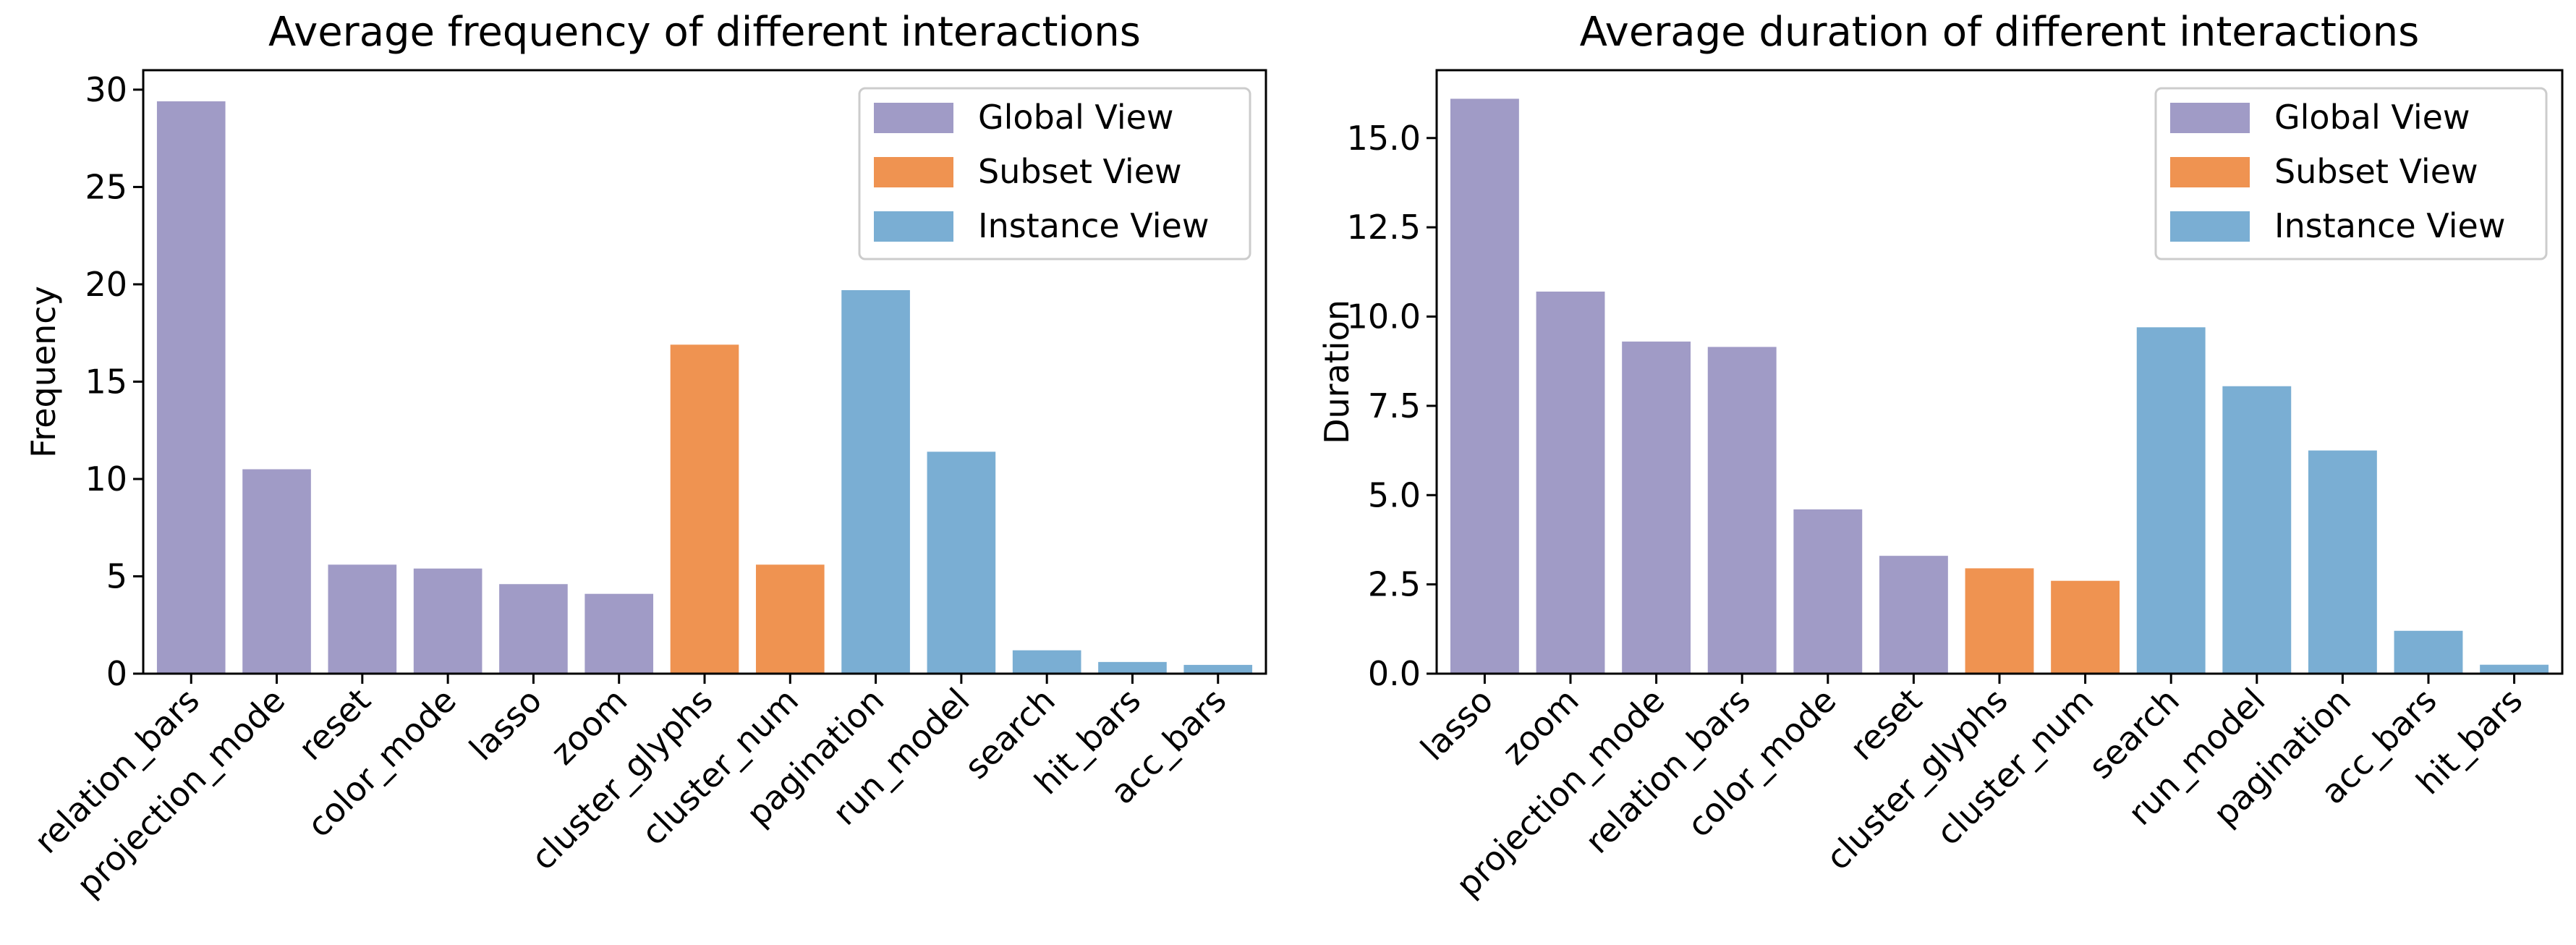 The image size is (2576, 945). I want to click on frequency-y-tick-label: 0, so click(116, 673).